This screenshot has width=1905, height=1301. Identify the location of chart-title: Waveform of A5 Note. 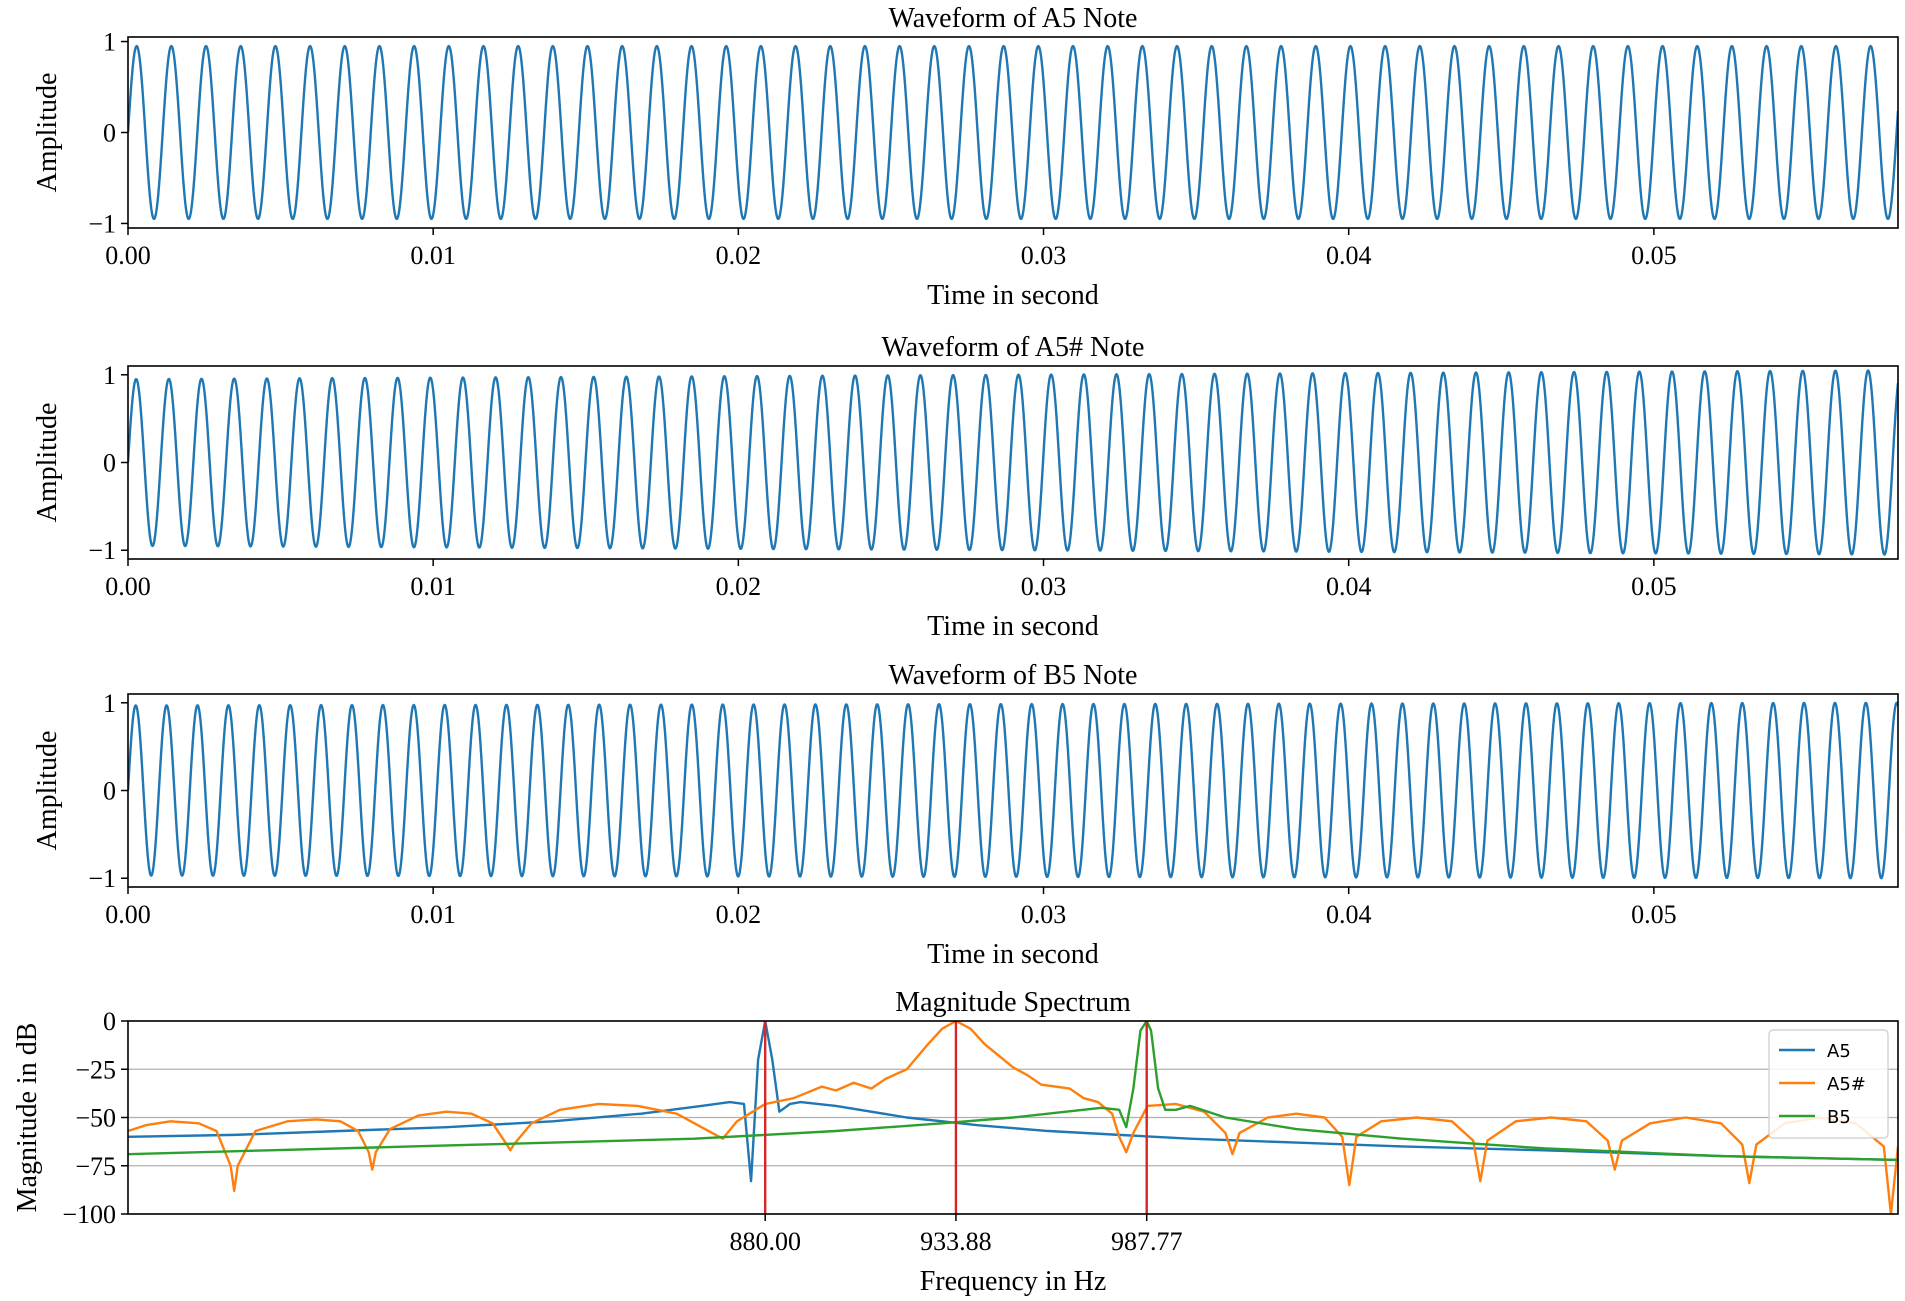
(1013, 18).